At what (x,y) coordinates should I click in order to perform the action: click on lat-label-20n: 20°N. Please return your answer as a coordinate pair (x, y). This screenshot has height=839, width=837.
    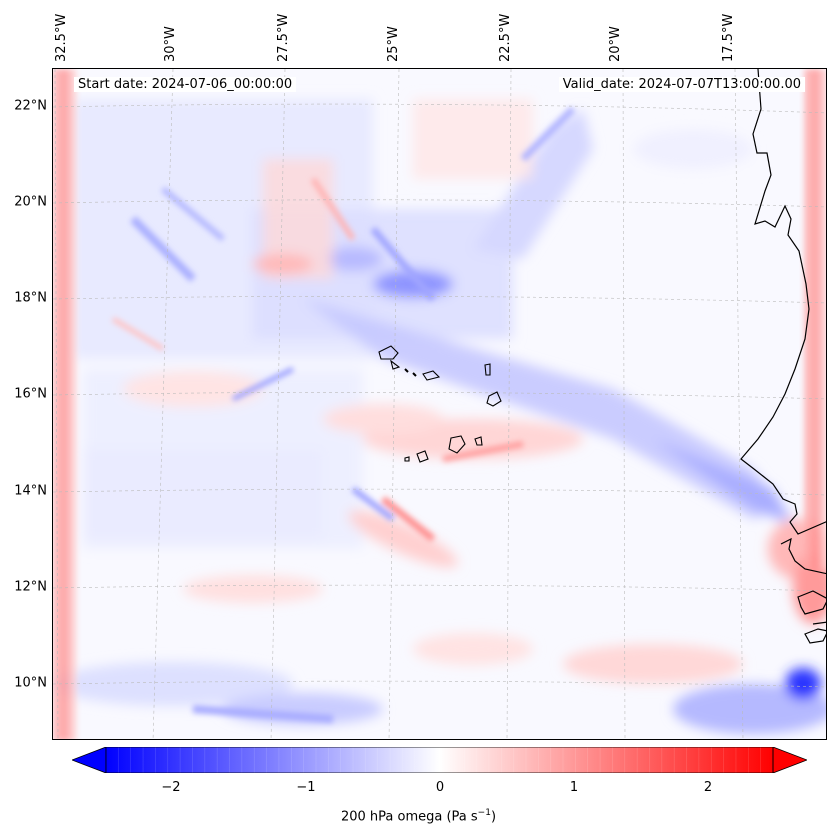
    Looking at the image, I should click on (30, 202).